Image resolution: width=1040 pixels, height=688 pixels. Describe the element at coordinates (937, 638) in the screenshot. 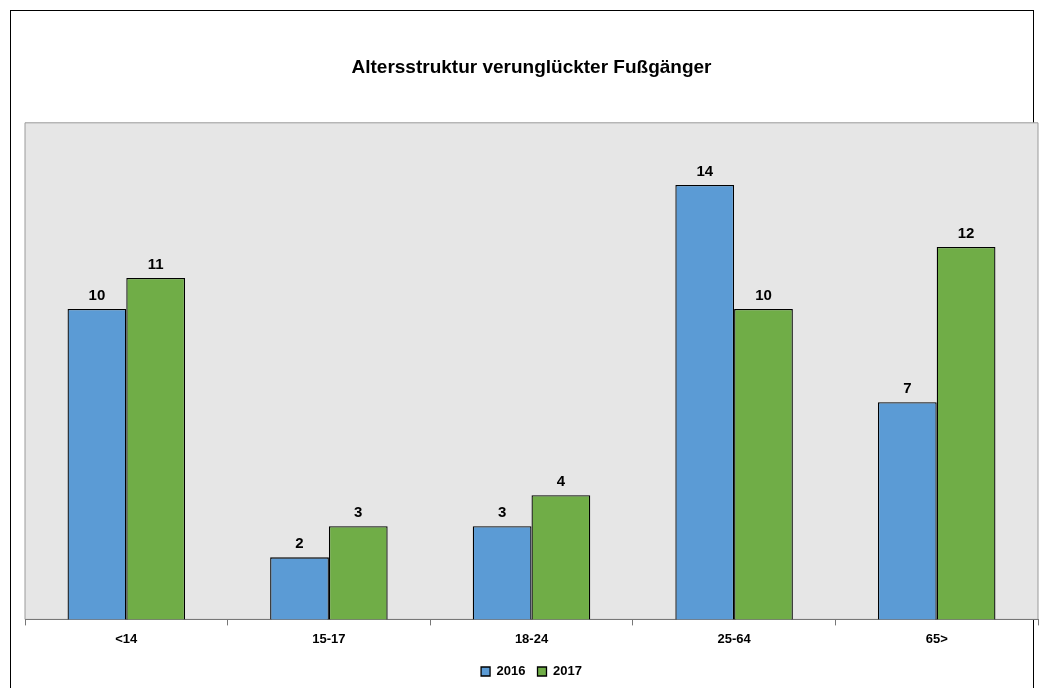

I see `x-tick-label: 65>` at that location.